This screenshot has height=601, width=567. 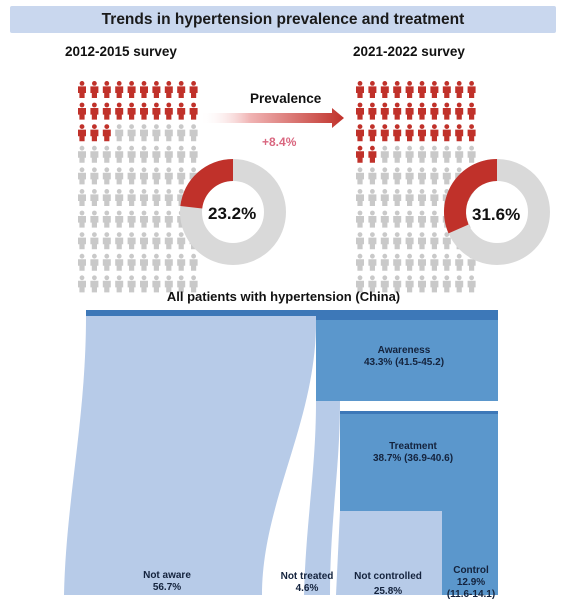 I want to click on node-awareness, so click(x=407, y=358).